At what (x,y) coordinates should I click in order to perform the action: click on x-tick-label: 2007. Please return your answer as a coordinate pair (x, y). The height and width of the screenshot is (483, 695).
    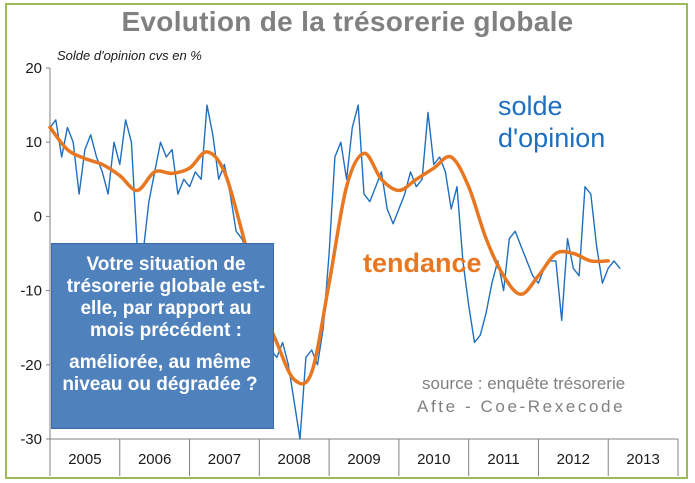
    Looking at the image, I should click on (224, 459).